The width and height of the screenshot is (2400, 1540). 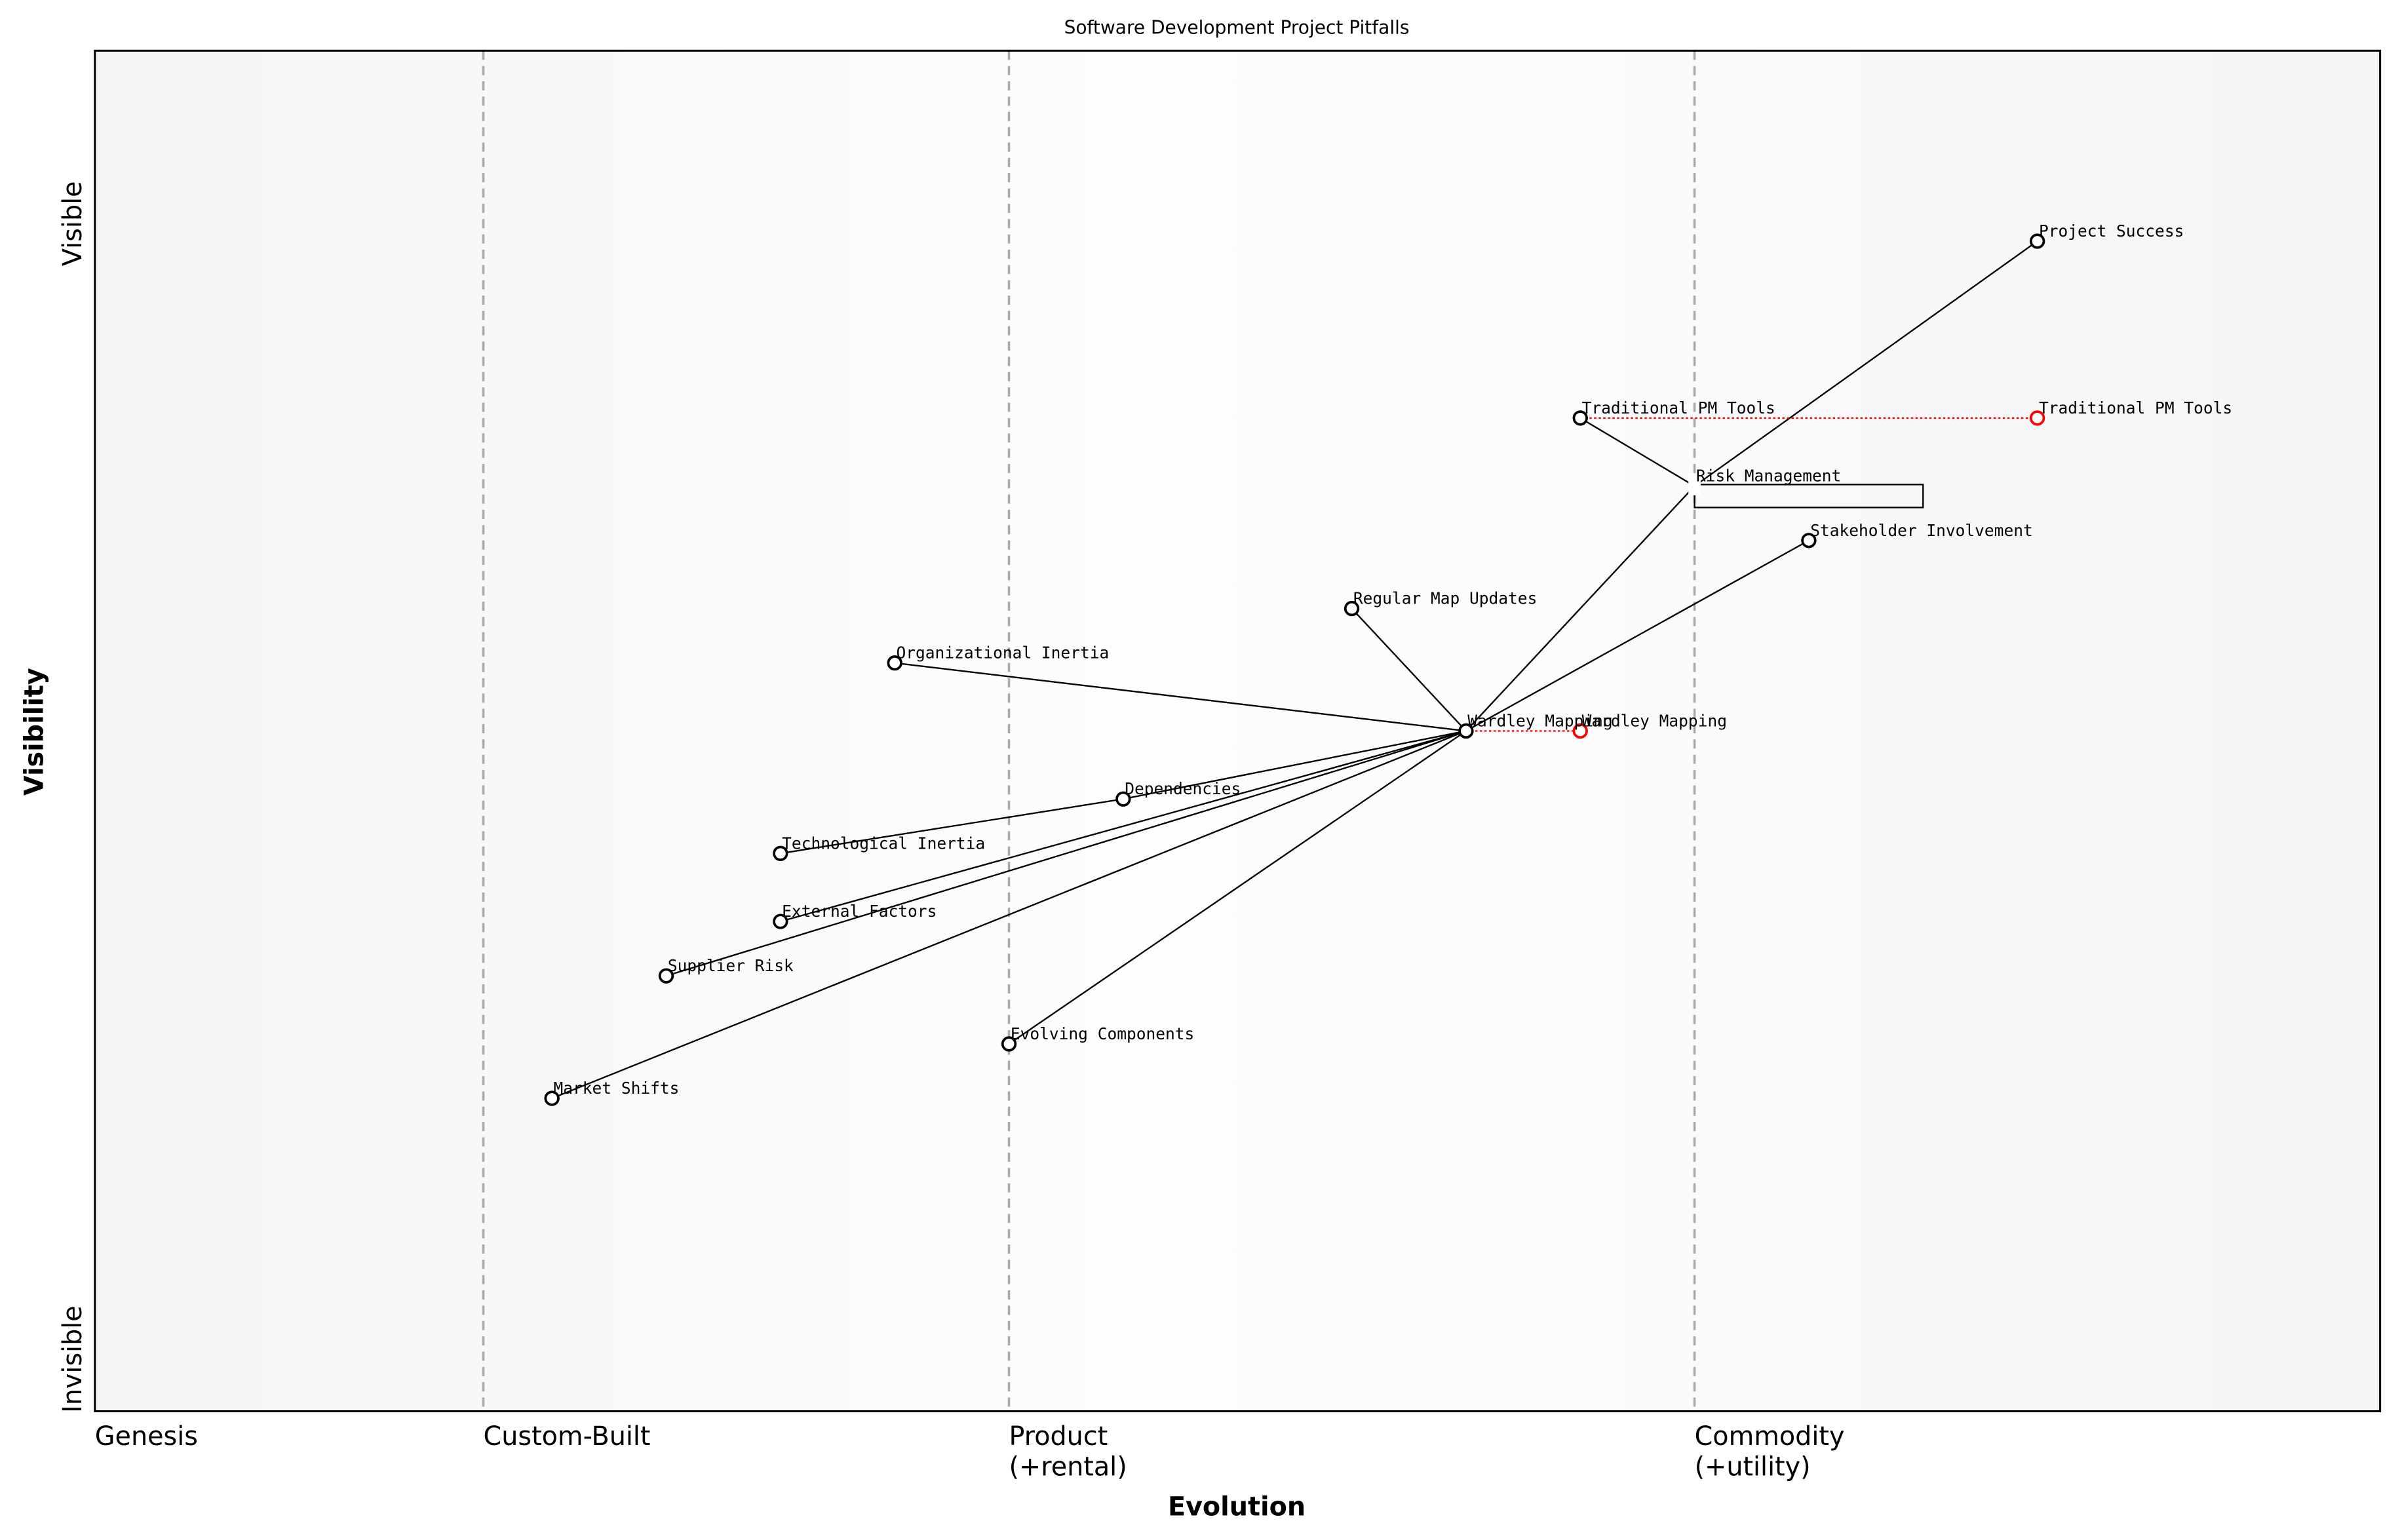 I want to click on component-label-dependencies: Dependencies, so click(x=1183, y=788).